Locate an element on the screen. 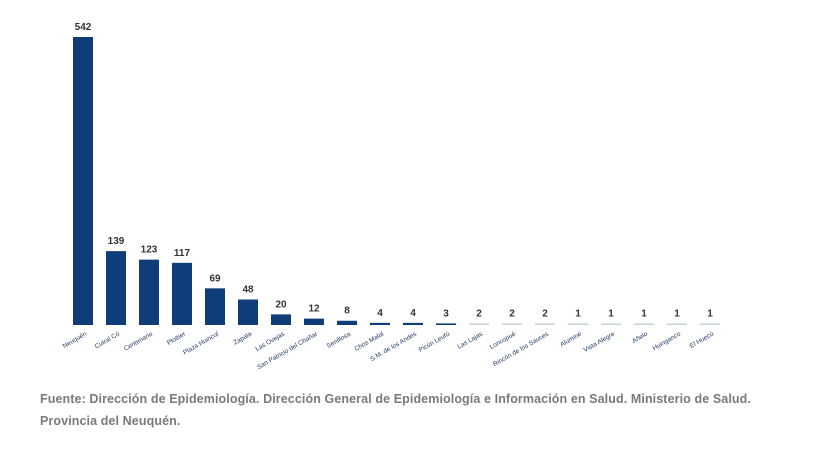 The height and width of the screenshot is (459, 823). x-tick-label: Zapala is located at coordinates (242, 338).